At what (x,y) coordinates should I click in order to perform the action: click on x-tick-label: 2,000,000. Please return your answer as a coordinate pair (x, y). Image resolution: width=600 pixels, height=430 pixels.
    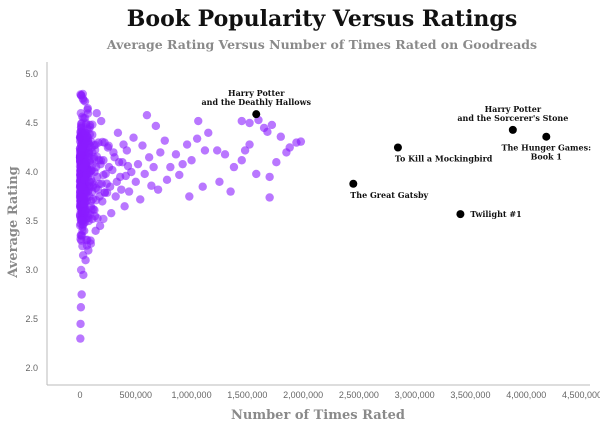
    Looking at the image, I should click on (303, 395).